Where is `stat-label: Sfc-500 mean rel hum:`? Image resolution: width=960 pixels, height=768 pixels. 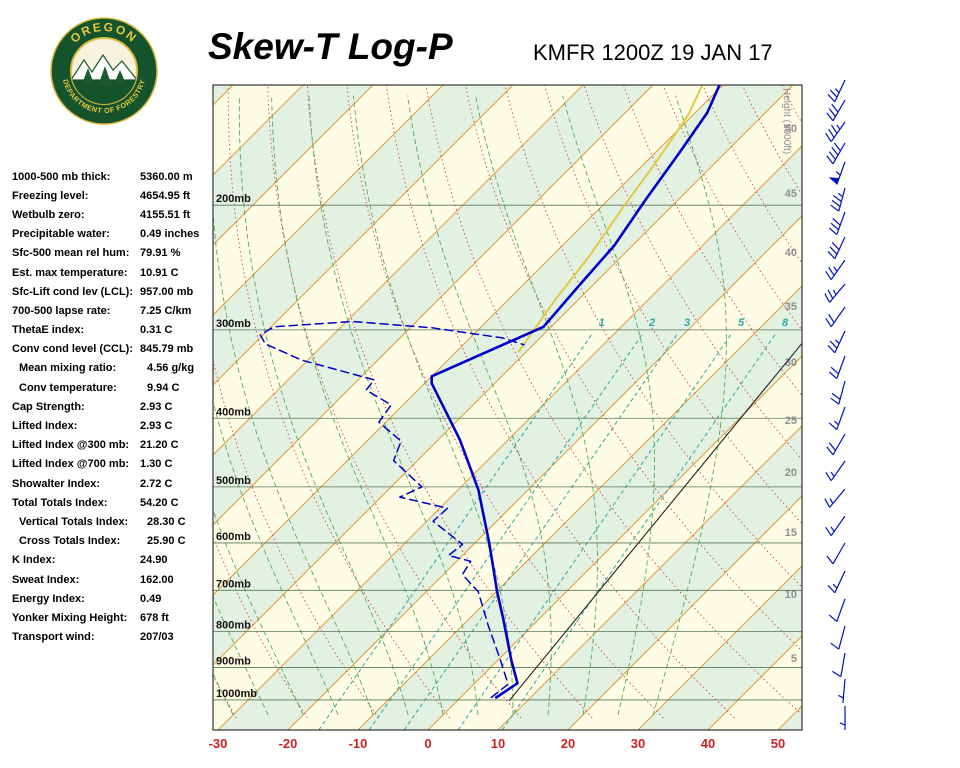 stat-label: Sfc-500 mean rel hum: is located at coordinates (71, 253).